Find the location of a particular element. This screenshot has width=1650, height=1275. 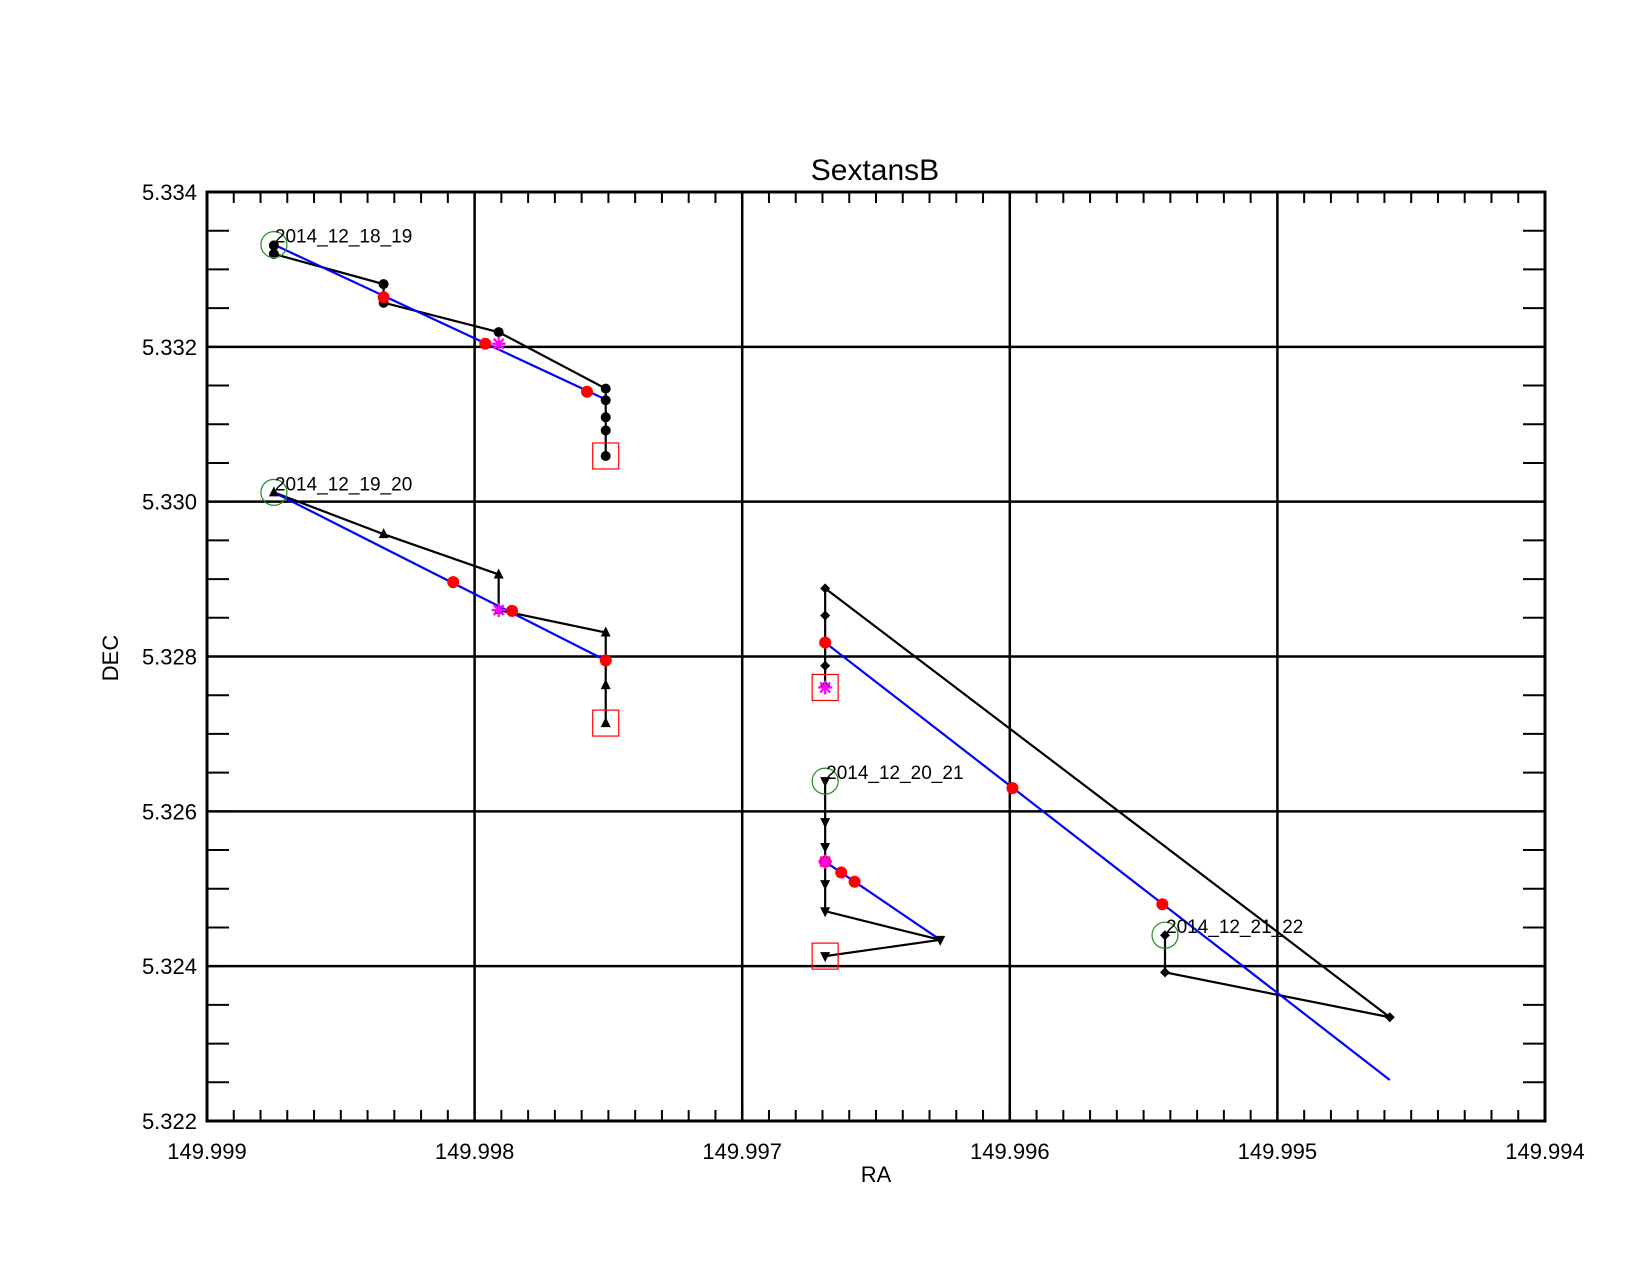

series-2014_12_21_22: 2014_12_21_22 is located at coordinates (1103, 832).